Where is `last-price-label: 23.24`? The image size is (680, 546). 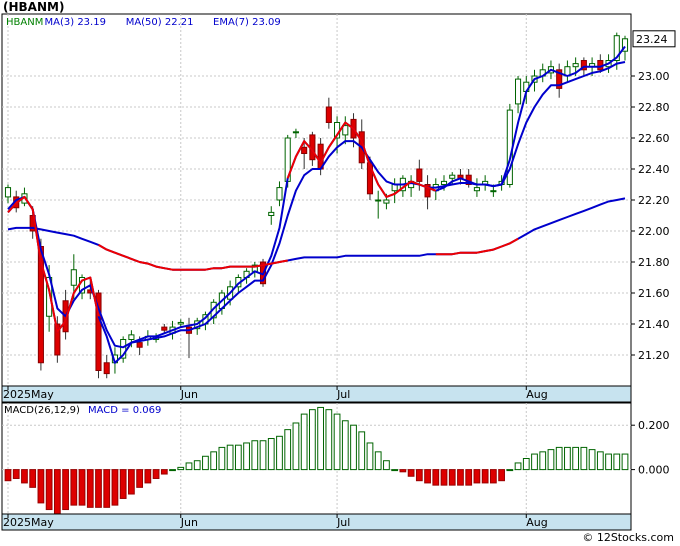 last-price-label: 23.24 is located at coordinates (652, 39).